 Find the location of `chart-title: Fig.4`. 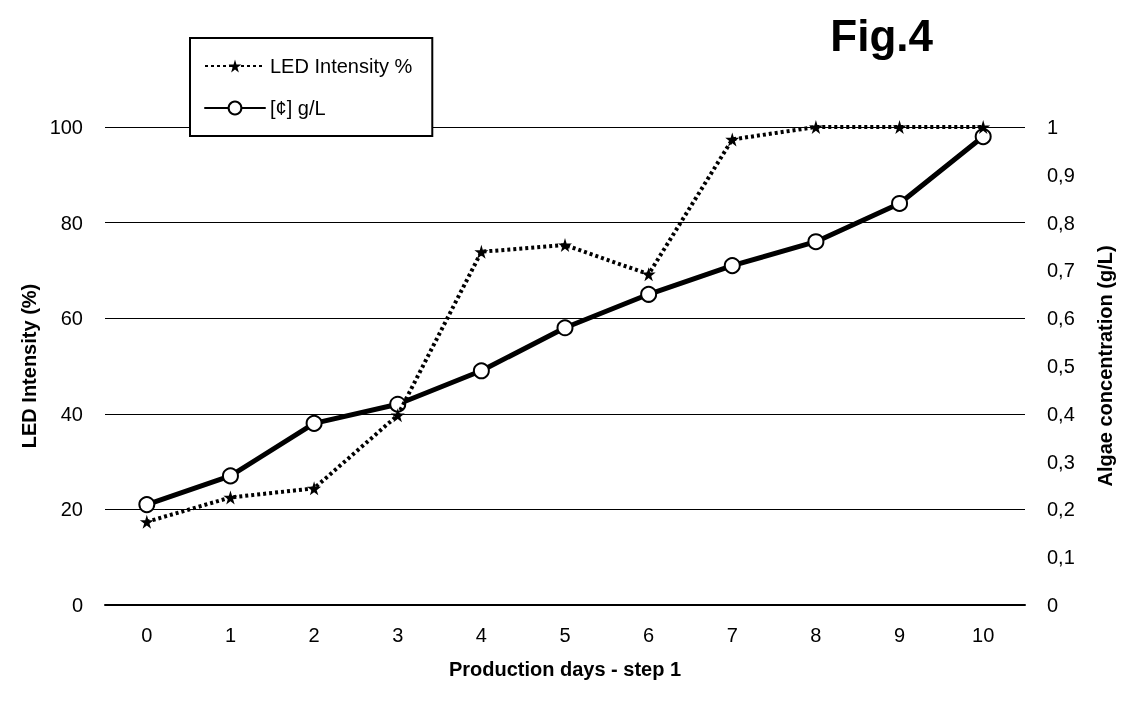

chart-title: Fig.4 is located at coordinates (882, 35).